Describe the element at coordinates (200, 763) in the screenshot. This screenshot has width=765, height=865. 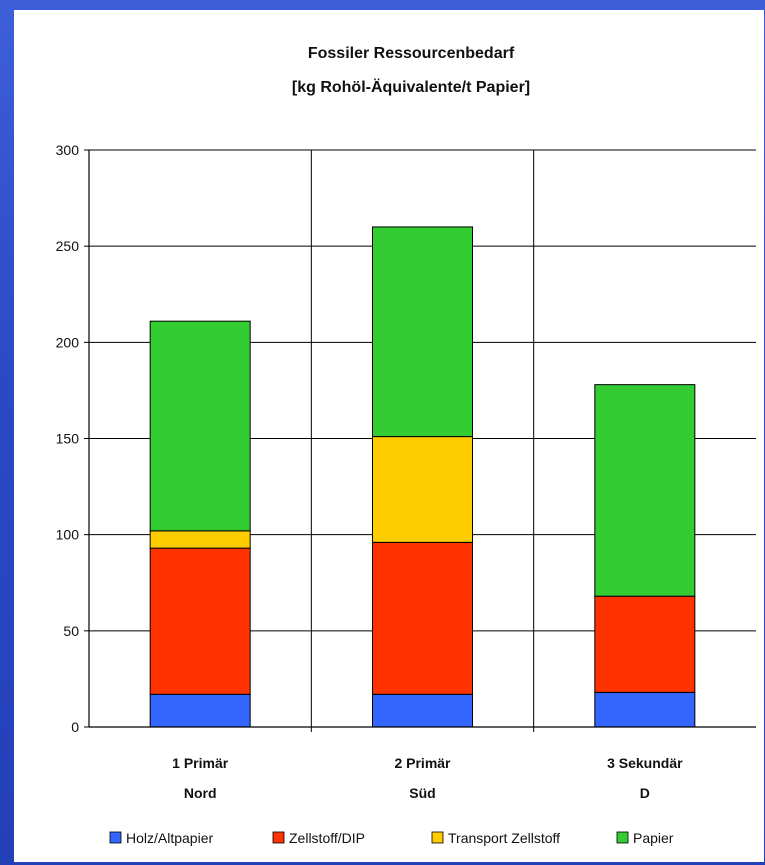
I see `x-category-label: 1 Primär` at that location.